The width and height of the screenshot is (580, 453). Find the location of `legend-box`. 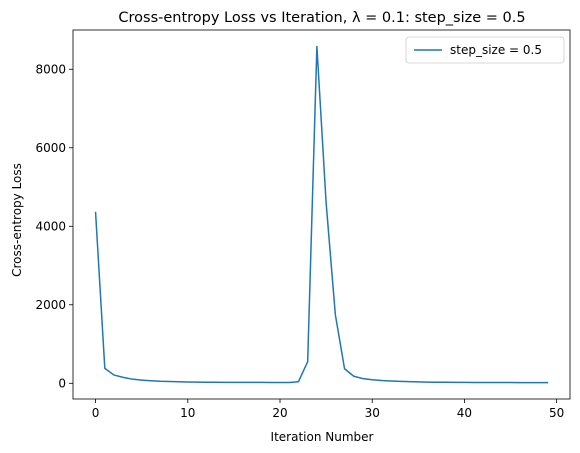

legend-box is located at coordinates (485, 50).